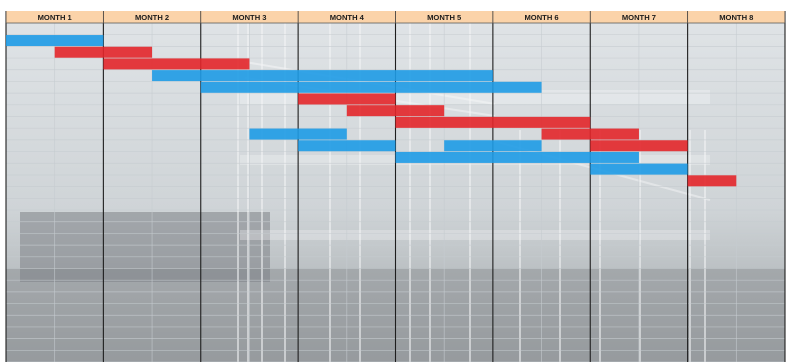 The width and height of the screenshot is (786, 362). Describe the element at coordinates (55, 17) in the screenshot. I see `month-header-label: MONTH 1` at that location.